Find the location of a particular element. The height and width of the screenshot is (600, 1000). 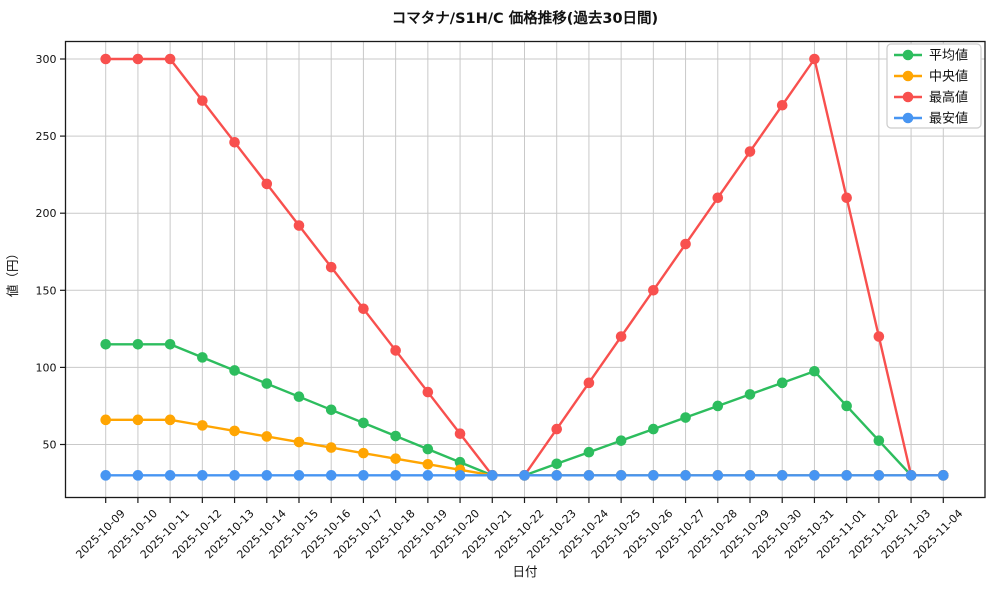

legend-item-最高値: 最高値 is located at coordinates (931, 98).